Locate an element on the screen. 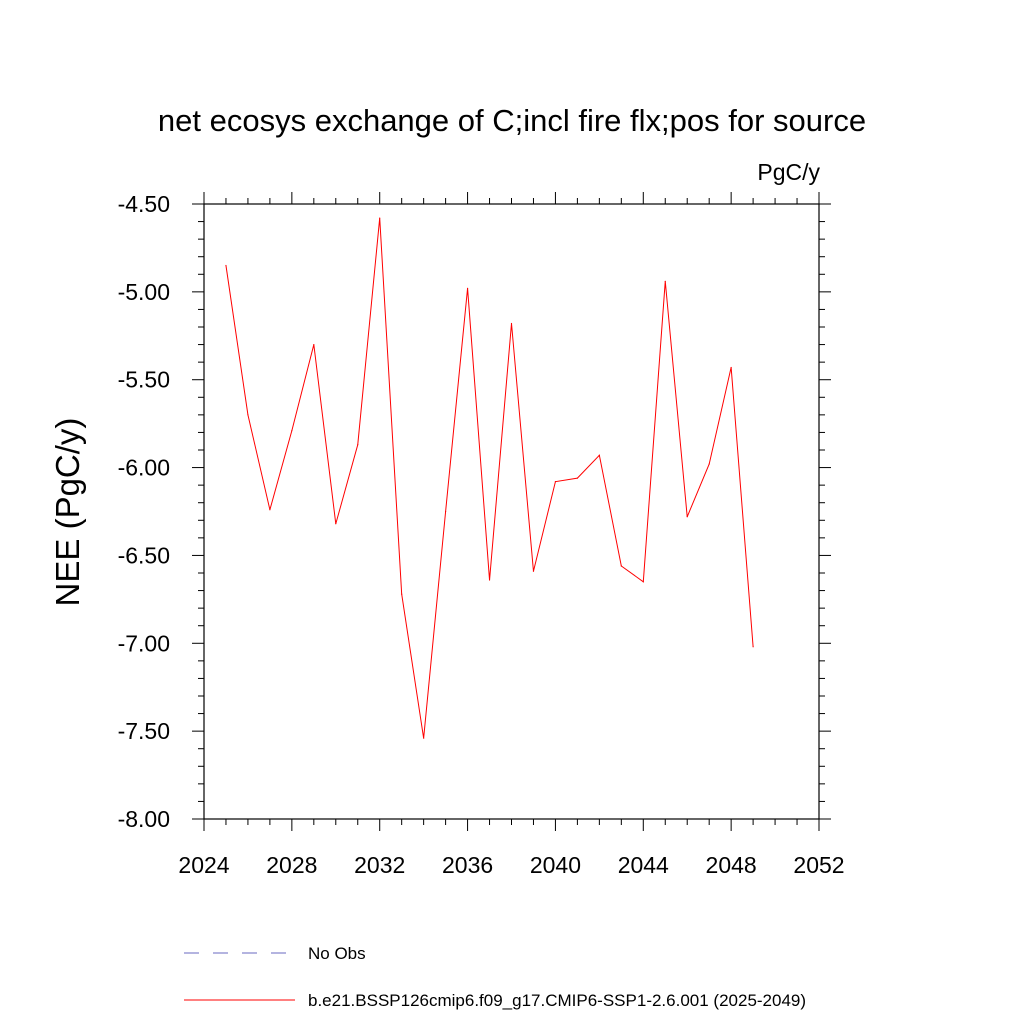 This screenshot has width=1024, height=1024. x-tick-label: 2024 is located at coordinates (203, 865).